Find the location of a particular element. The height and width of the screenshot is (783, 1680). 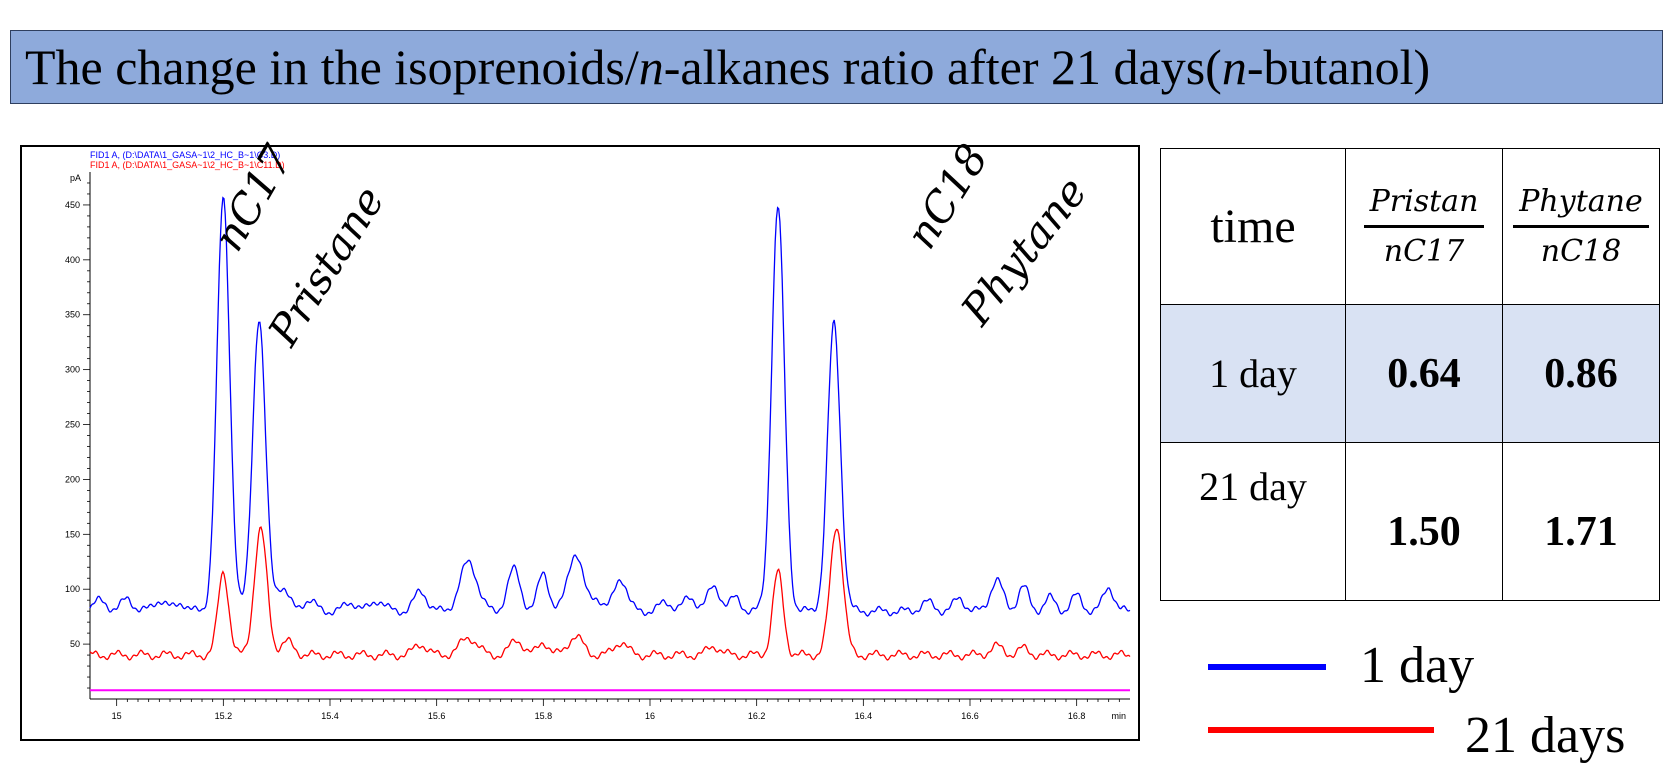

y-tick-label: 50 is located at coordinates (75, 644).